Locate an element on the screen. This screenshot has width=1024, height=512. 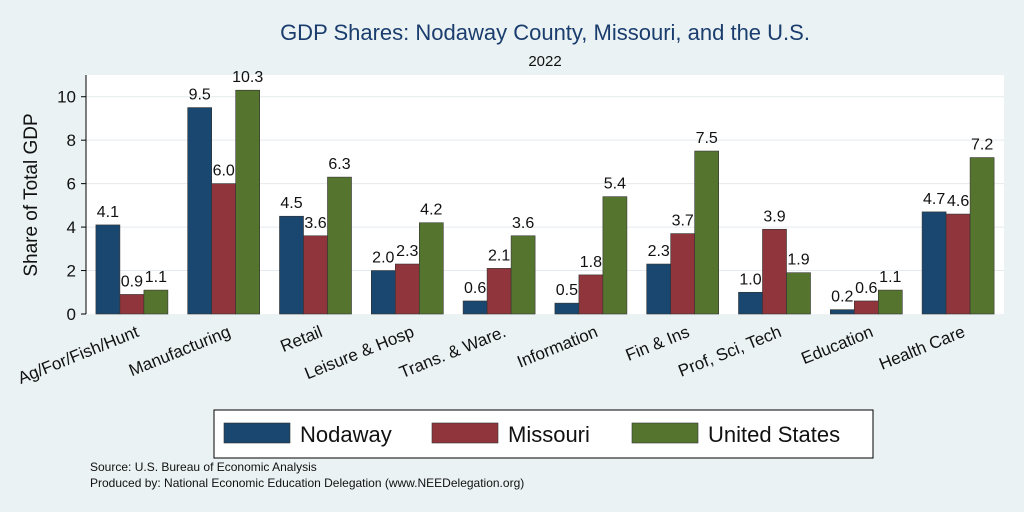
chart-subtitle: 2022 is located at coordinates (544, 61).